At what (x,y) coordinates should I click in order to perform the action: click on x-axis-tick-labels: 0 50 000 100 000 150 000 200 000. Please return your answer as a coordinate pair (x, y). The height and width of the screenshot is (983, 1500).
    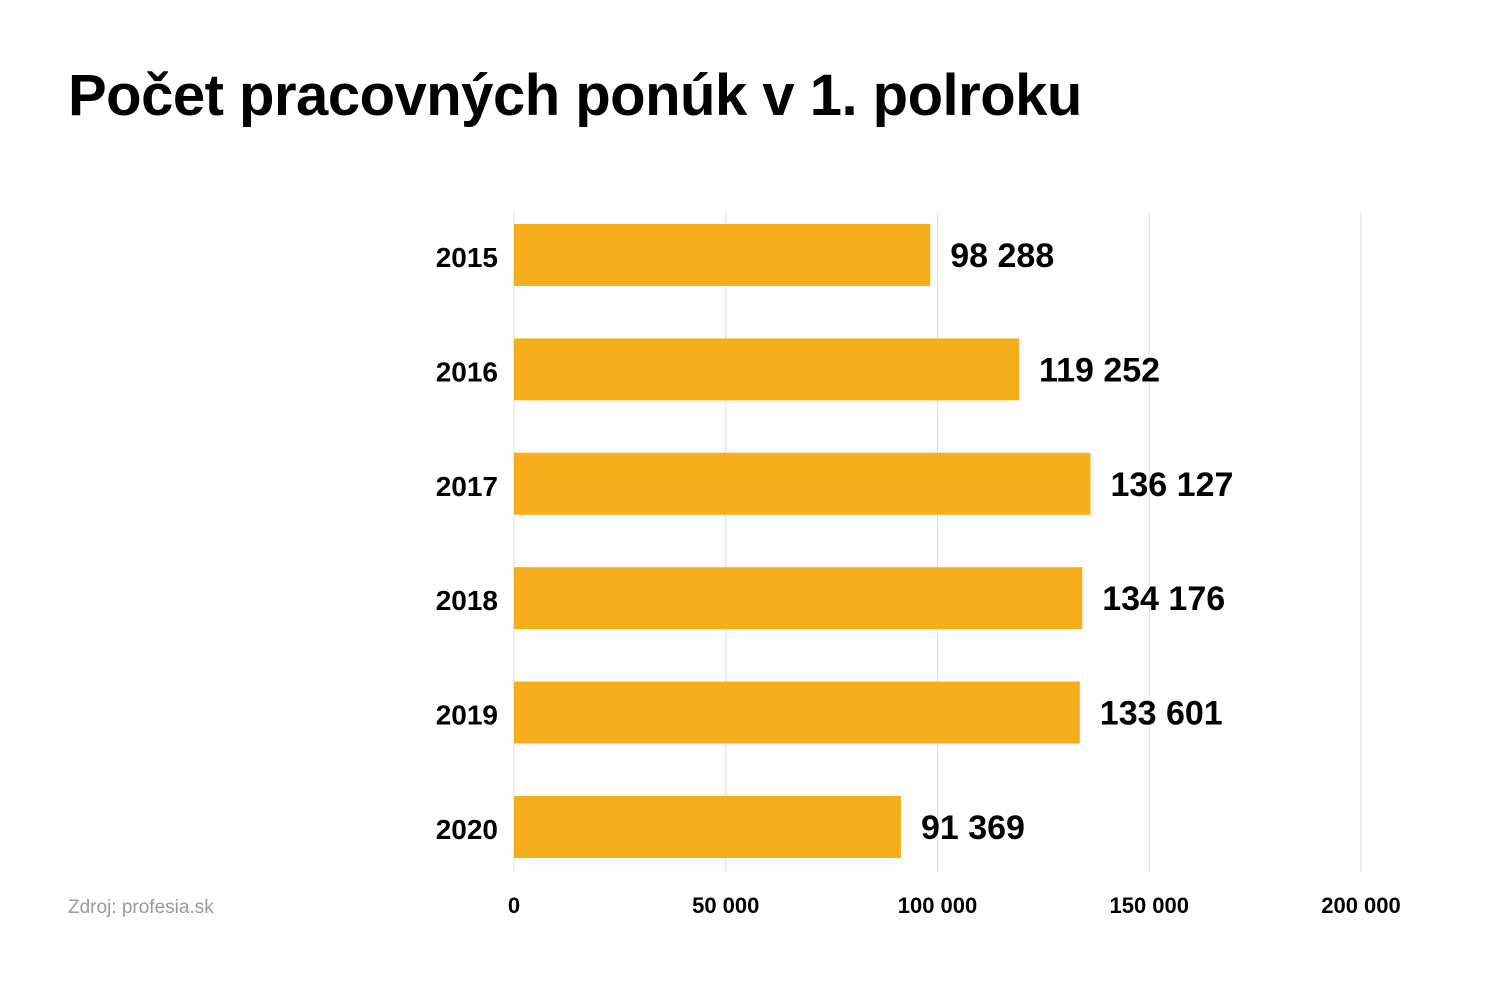
    Looking at the image, I should click on (954, 905).